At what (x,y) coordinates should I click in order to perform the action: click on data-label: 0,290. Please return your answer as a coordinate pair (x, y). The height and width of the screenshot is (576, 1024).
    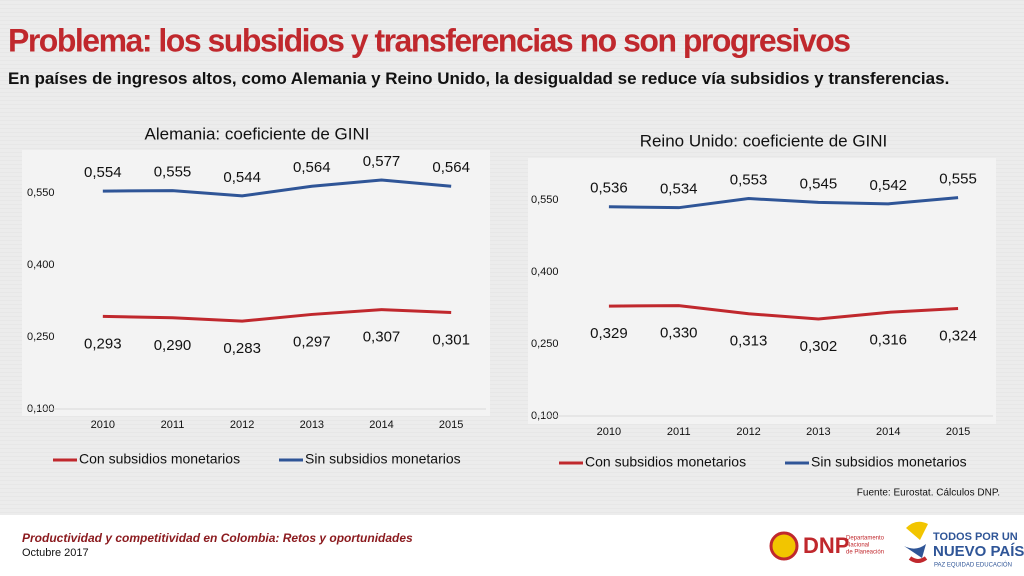
    Looking at the image, I should click on (173, 345).